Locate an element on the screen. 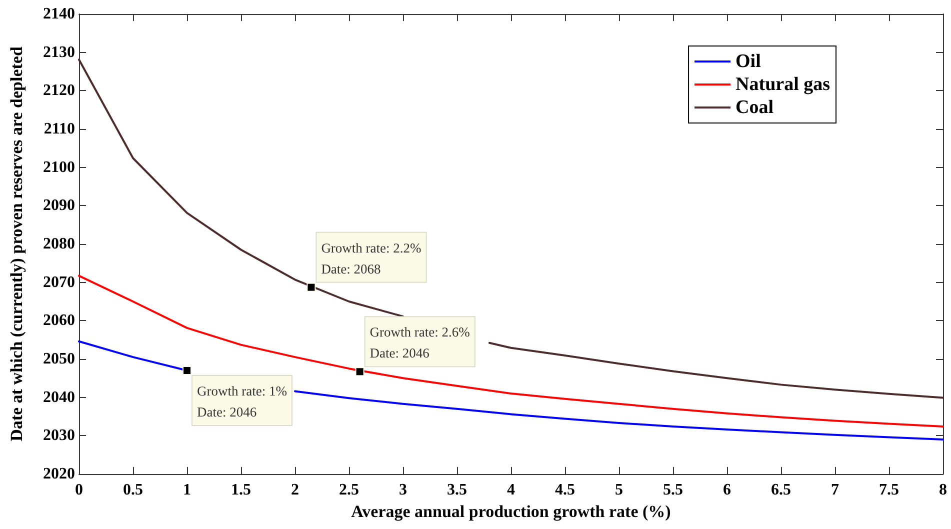 The width and height of the screenshot is (951, 529). y-tick-label: 2120 is located at coordinates (59, 91).